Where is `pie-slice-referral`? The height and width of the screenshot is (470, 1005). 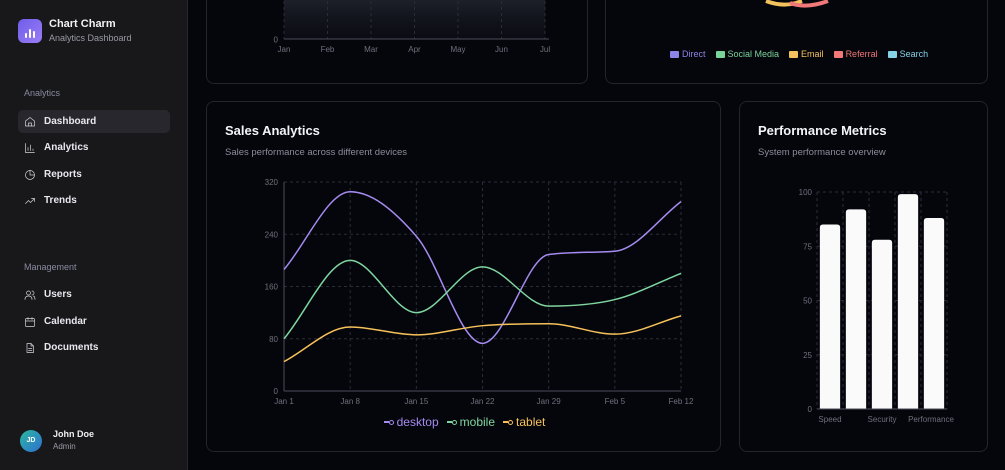
pie-slice-referral is located at coordinates (809, 4).